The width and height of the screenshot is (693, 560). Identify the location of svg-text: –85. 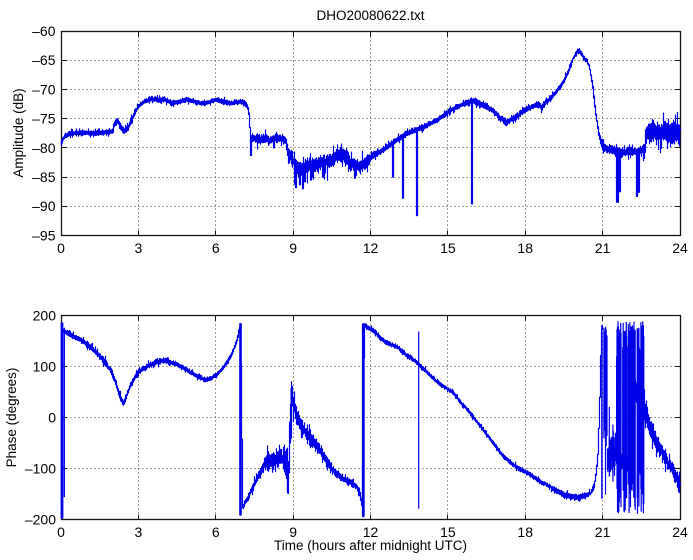
(44, 177).